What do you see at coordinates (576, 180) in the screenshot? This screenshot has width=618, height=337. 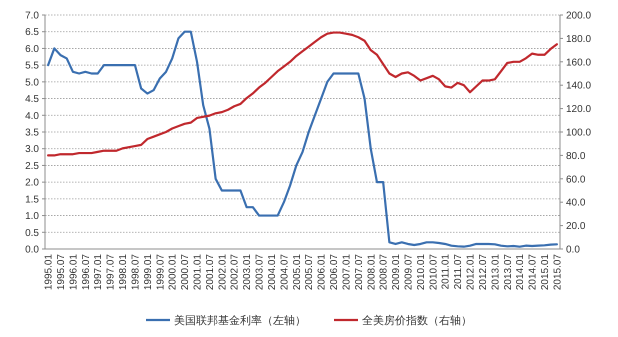 I see `y2-tick-label: 60.0` at bounding box center [576, 180].